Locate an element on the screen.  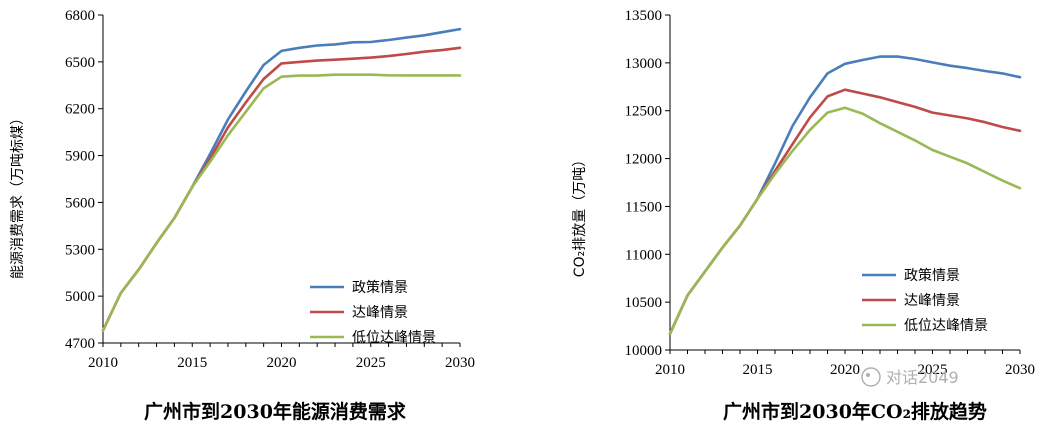
y-tick-label: 5900 is located at coordinates (80, 157).